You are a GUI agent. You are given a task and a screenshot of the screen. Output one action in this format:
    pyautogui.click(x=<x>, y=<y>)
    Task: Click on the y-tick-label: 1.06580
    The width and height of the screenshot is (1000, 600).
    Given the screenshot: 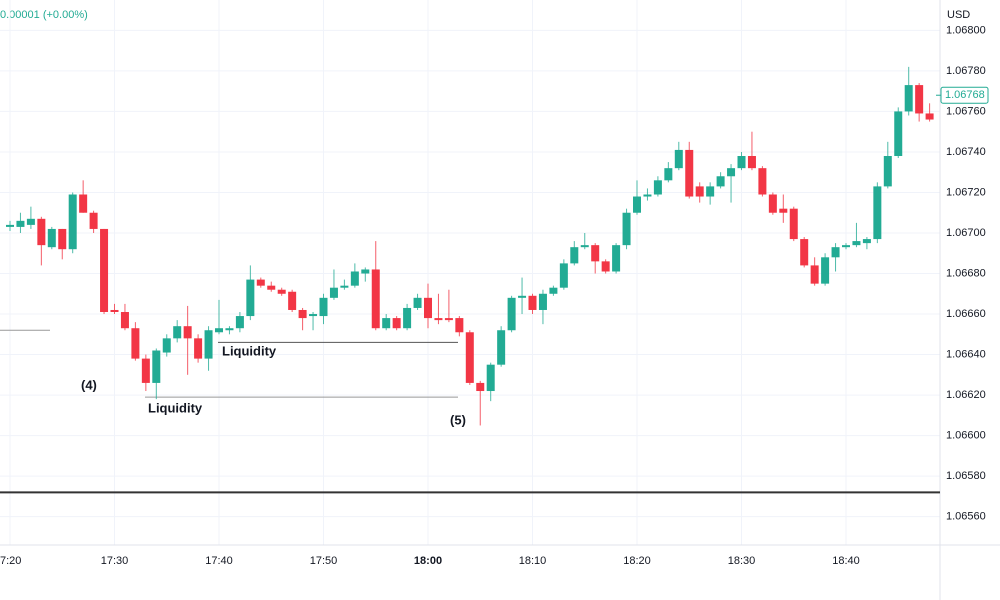 What is the action you would take?
    pyautogui.click(x=966, y=476)
    